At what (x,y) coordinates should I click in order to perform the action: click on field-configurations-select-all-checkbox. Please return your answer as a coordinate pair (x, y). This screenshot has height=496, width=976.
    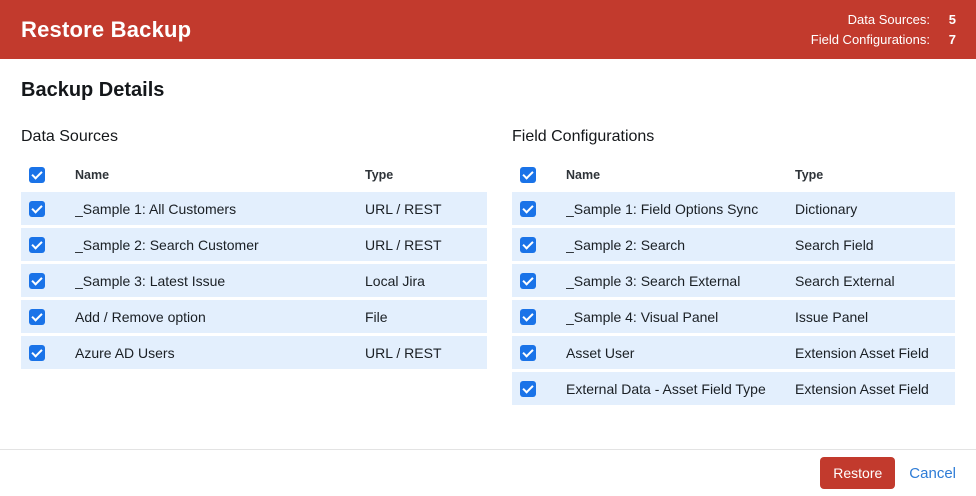
    Looking at the image, I should click on (528, 175).